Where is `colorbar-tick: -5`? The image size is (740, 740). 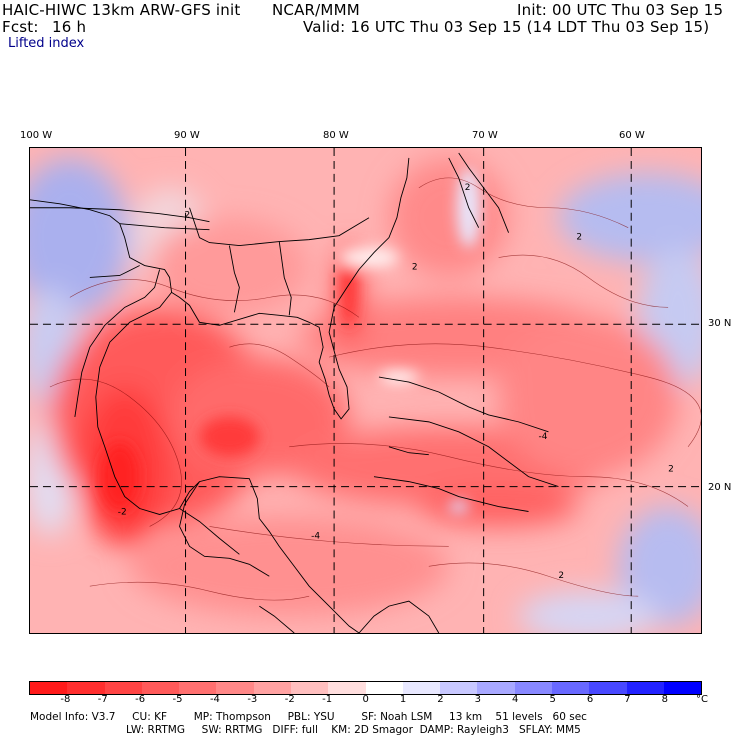 colorbar-tick: -5 is located at coordinates (177, 699).